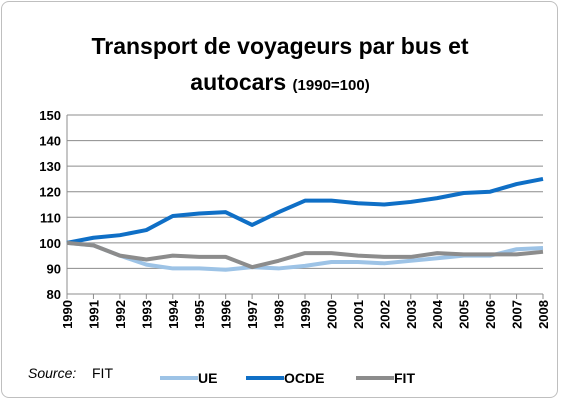 Image resolution: width=561 pixels, height=401 pixels. What do you see at coordinates (404, 378) in the screenshot?
I see `legend-label: FIT` at bounding box center [404, 378].